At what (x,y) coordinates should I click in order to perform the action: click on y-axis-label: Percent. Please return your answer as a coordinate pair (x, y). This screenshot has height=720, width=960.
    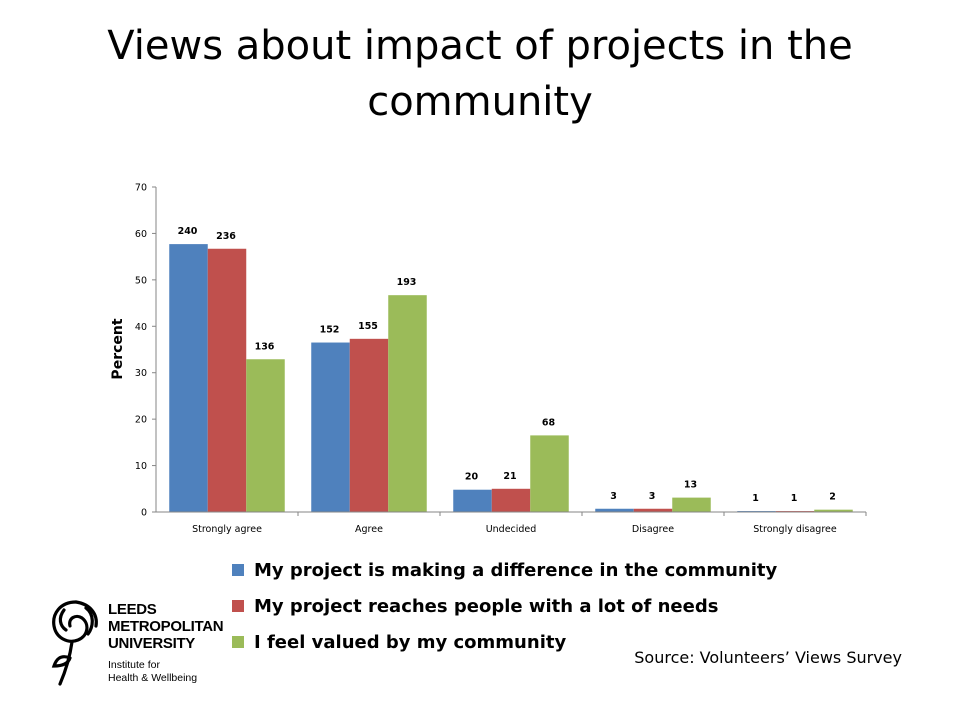
    Looking at the image, I should click on (118, 348).